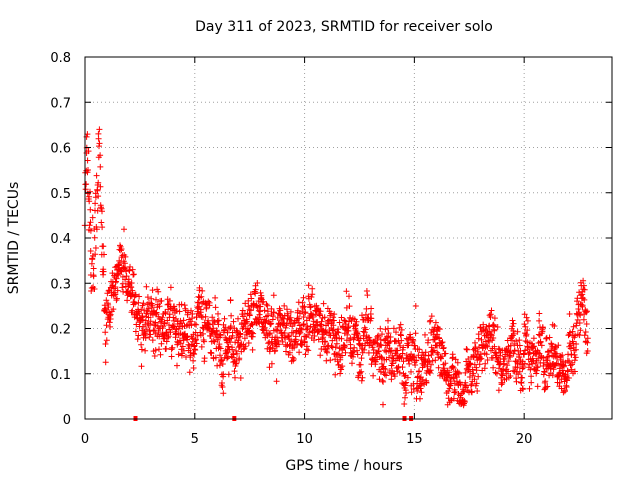 The width and height of the screenshot is (640, 480). I want to click on y-tick-label: 0.6, so click(60, 149).